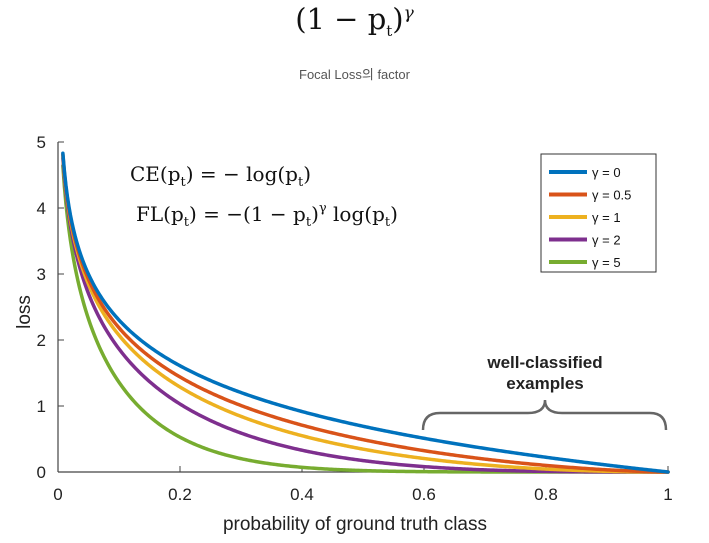 The width and height of the screenshot is (709, 543). I want to click on y-tick-label: 0, so click(41, 472).